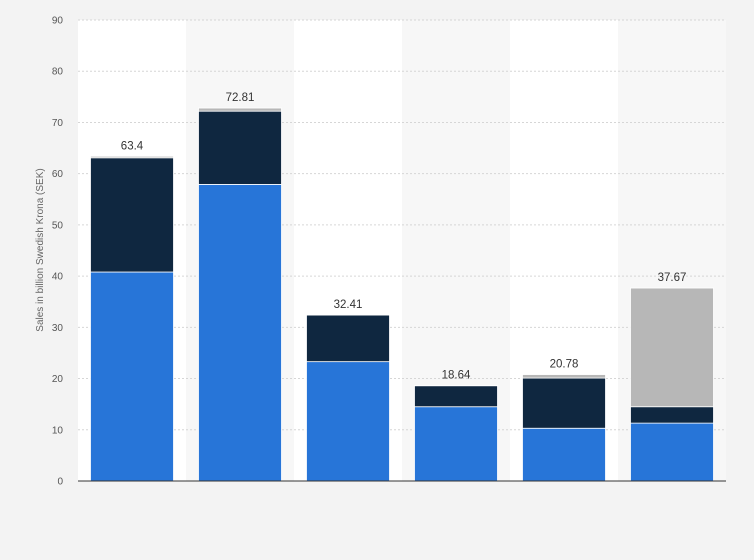 The image size is (754, 560). What do you see at coordinates (40, 249) in the screenshot?
I see `y-axis-title: Sales in billion Swedish Krona (SEK)` at bounding box center [40, 249].